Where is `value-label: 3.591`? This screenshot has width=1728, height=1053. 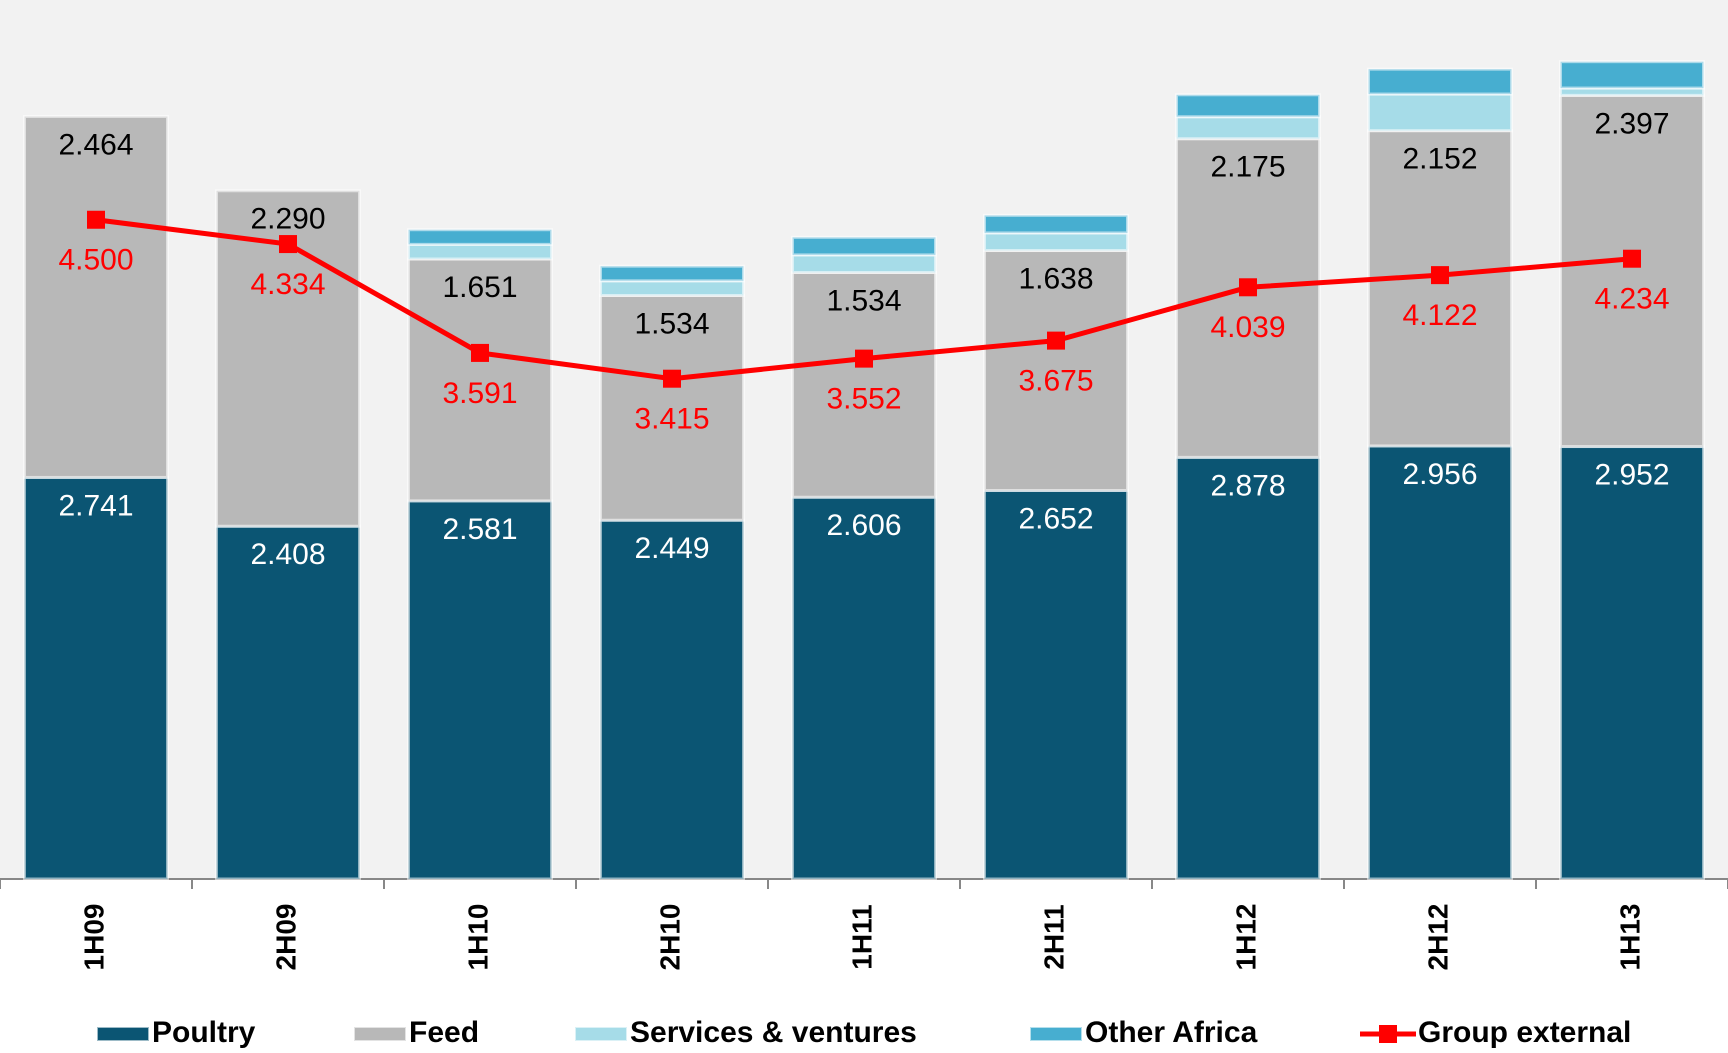
value-label: 3.591 is located at coordinates (479, 393).